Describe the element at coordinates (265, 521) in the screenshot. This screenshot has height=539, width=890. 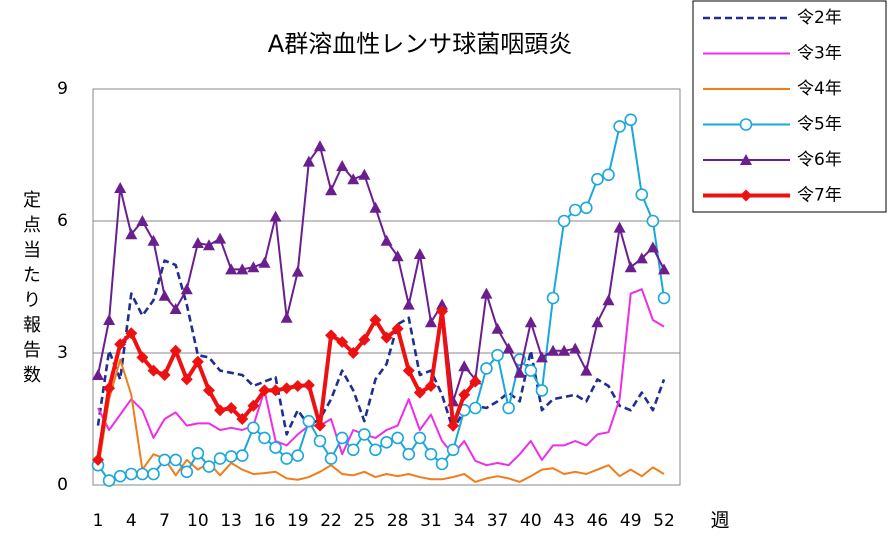
I see `x-tick-label: 16` at that location.